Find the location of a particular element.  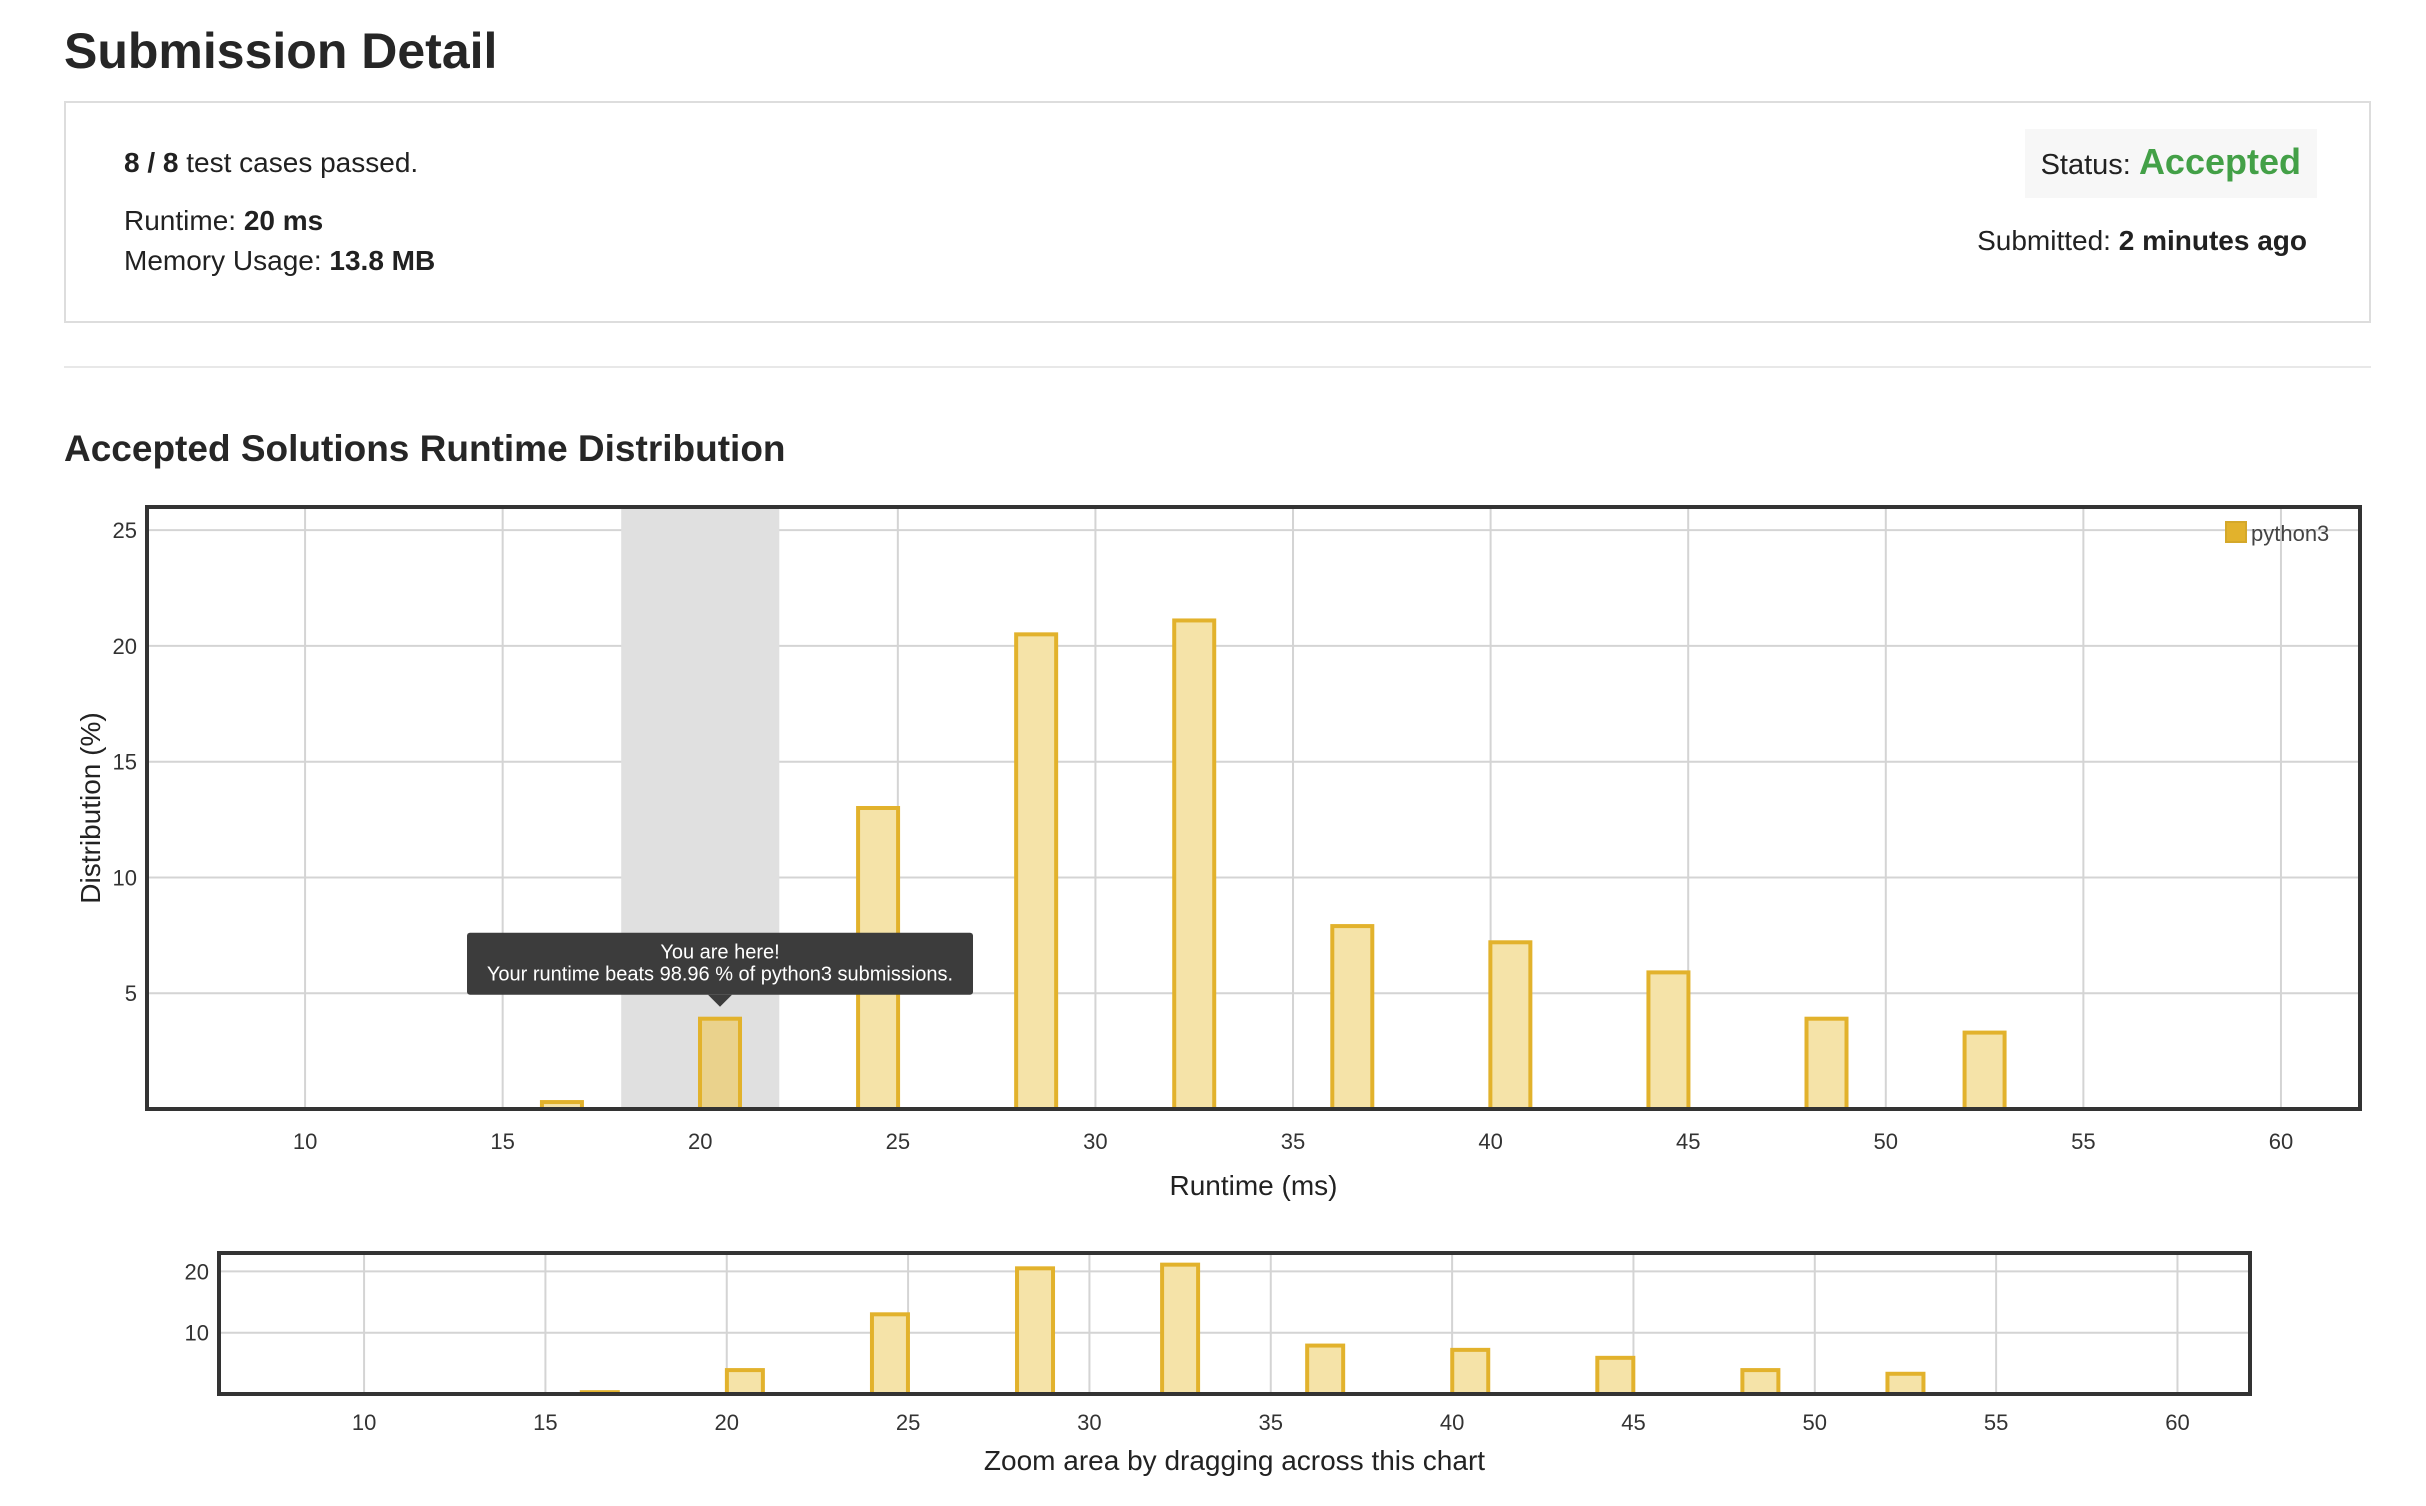

highlight-band is located at coordinates (700, 808).